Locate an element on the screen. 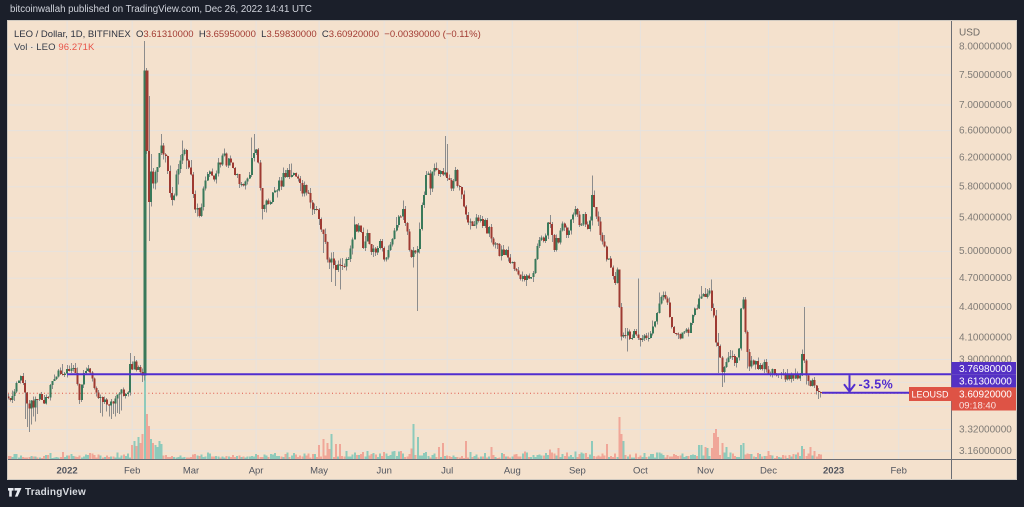 The height and width of the screenshot is (507, 1024). svg-text: 4.70000000 is located at coordinates (985, 278).